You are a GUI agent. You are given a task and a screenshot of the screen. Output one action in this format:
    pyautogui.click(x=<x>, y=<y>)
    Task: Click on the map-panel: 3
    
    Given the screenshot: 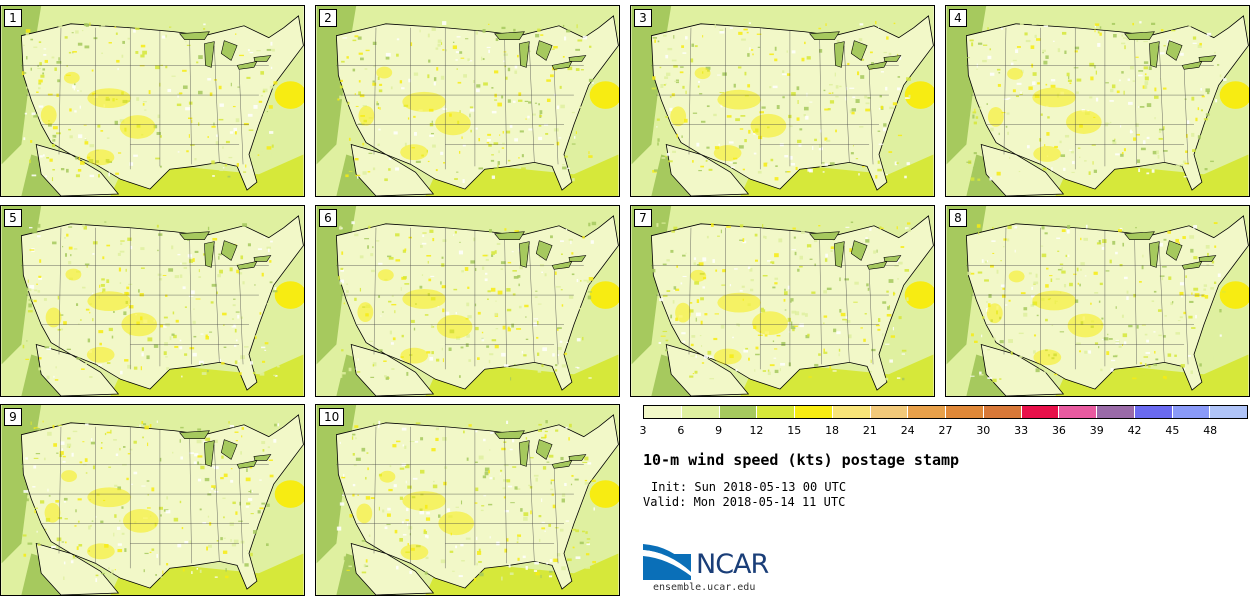 What is the action you would take?
    pyautogui.click(x=782, y=101)
    